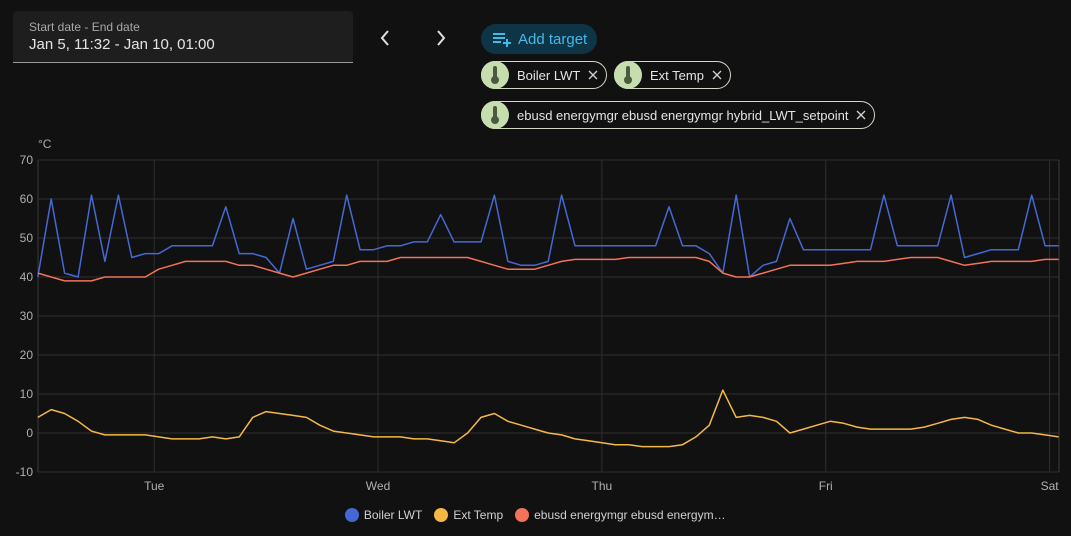 Image resolution: width=1071 pixels, height=536 pixels. Describe the element at coordinates (677, 75) in the screenshot. I see `chip-label: Ext Temp` at that location.